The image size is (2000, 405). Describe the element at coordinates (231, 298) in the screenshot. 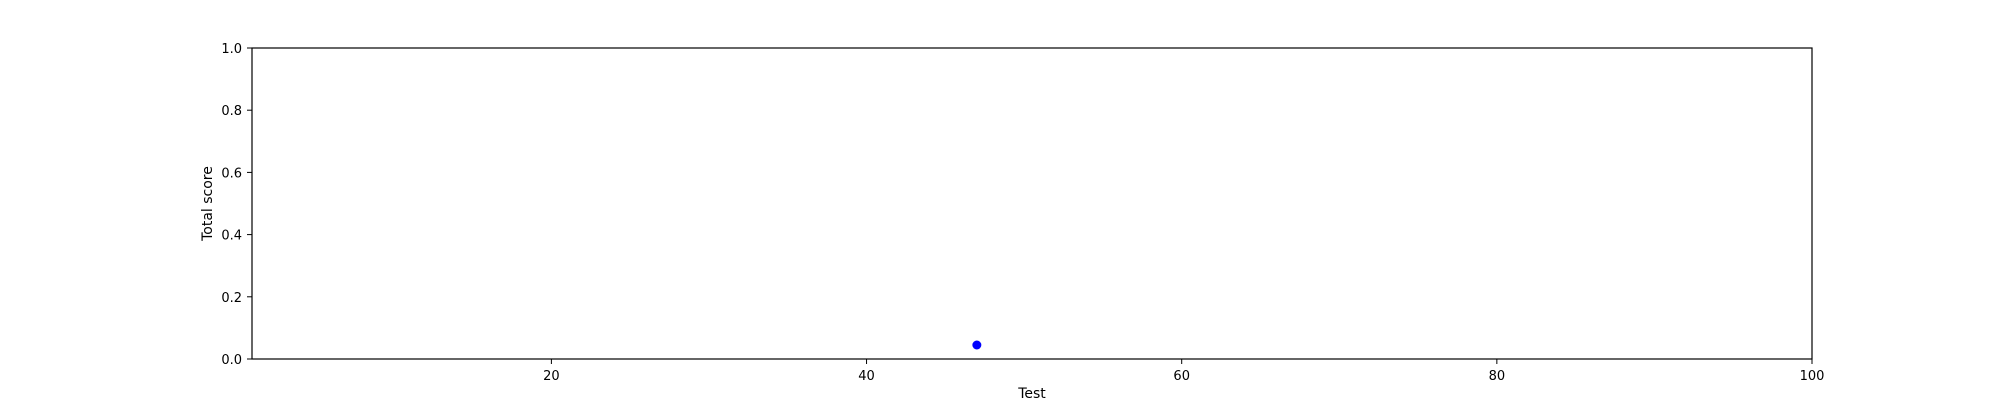

I see `y-tick-label: 0.2` at that location.